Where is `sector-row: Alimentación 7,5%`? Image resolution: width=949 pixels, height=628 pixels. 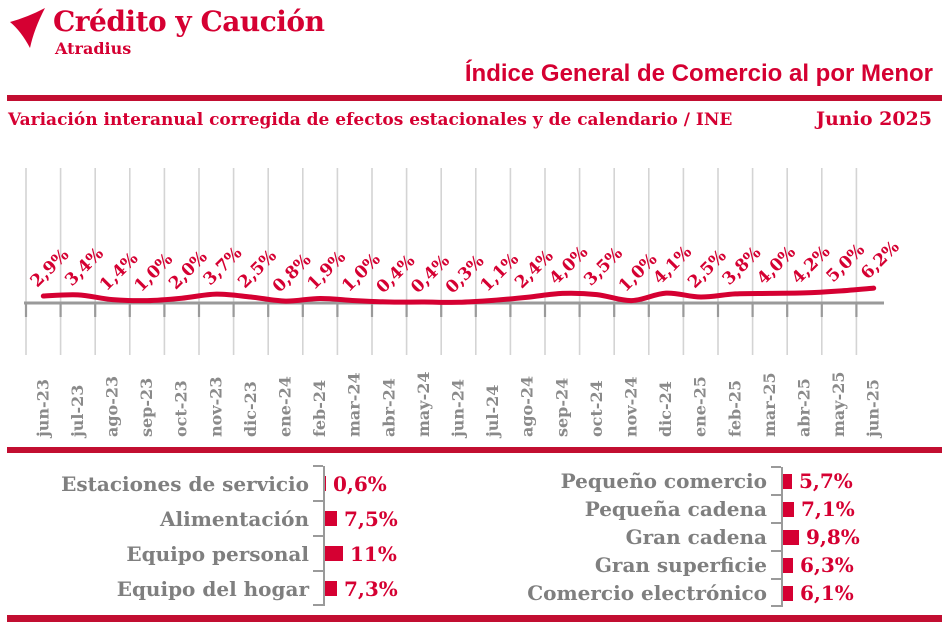 sector-row: Alimentación 7,5% is located at coordinates (243, 518).